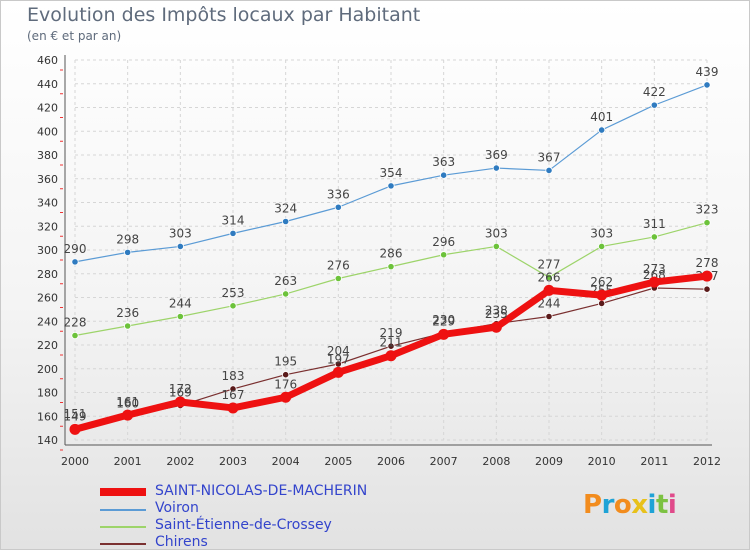 This screenshot has width=750, height=553. I want to click on data-label: 439, so click(707, 72).